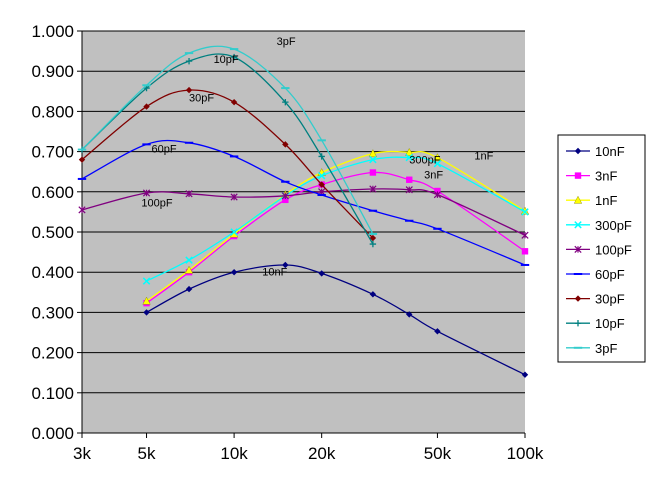 This screenshot has width=653, height=491. Describe the element at coordinates (156, 204) in the screenshot. I see `annotation-100pf: 100pF` at that location.